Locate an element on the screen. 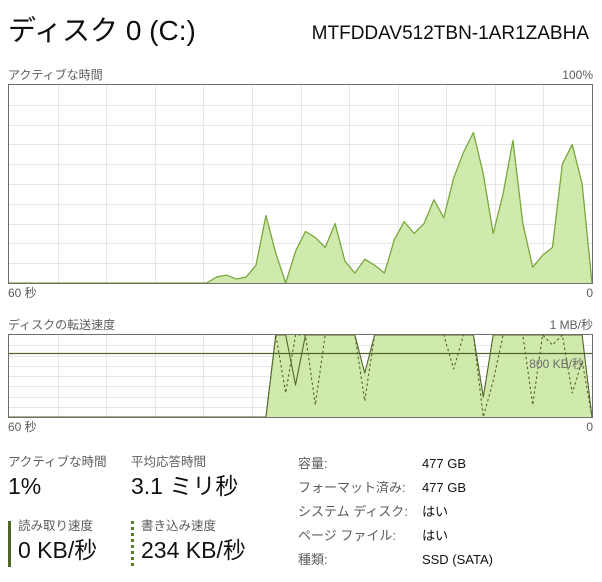  active-time-axis-end: 0 is located at coordinates (589, 293).